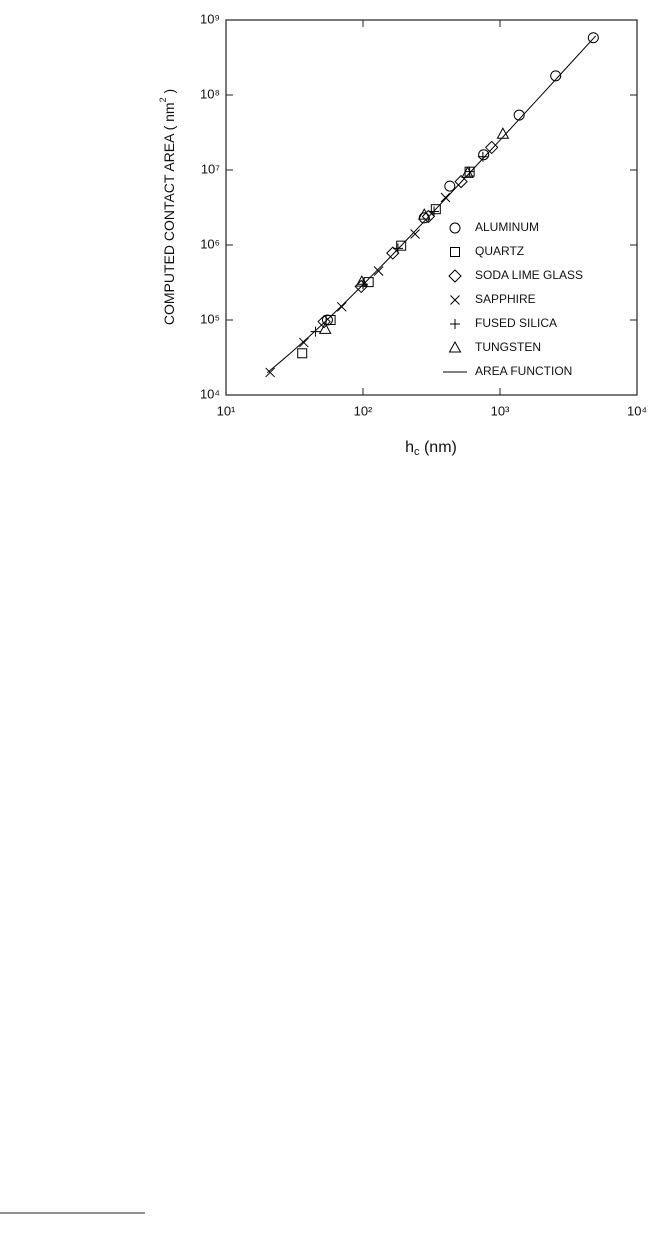 The image size is (659, 1242). I want to click on y-tick-label: 10⁸, so click(210, 93).